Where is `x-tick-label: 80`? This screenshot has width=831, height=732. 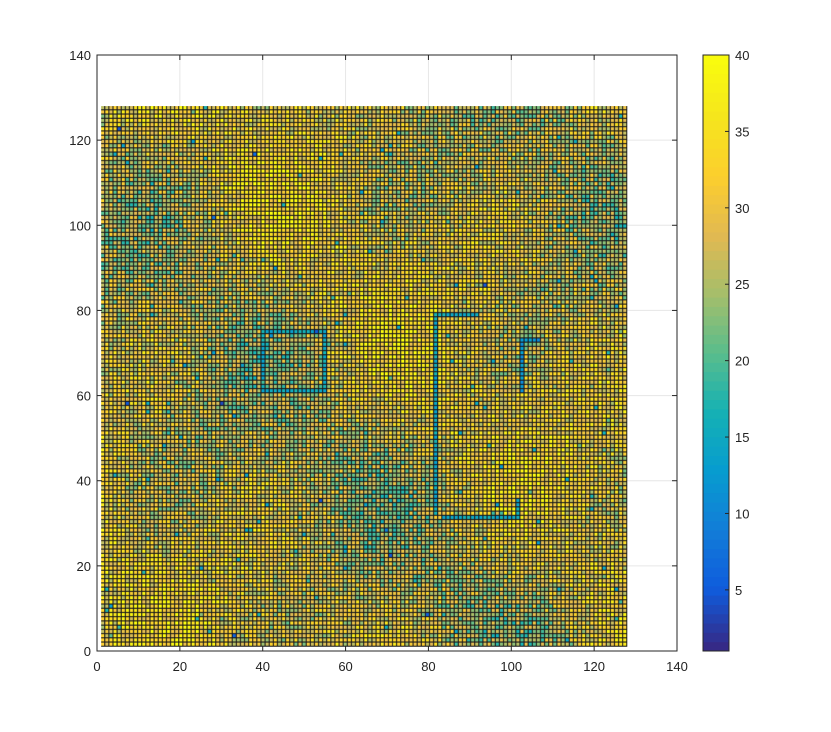
x-tick-label: 80 is located at coordinates (428, 666).